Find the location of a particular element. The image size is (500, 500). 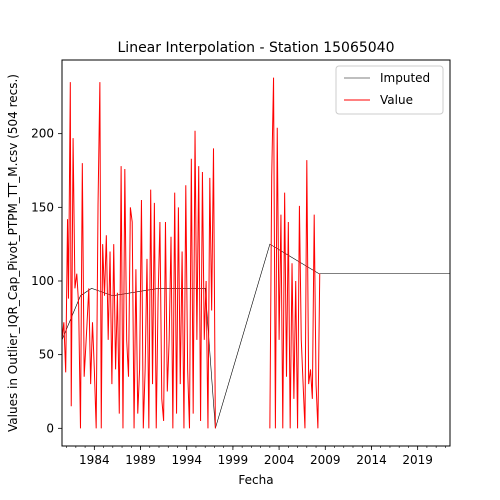

legend-label-imputed: Imputed is located at coordinates (405, 78).